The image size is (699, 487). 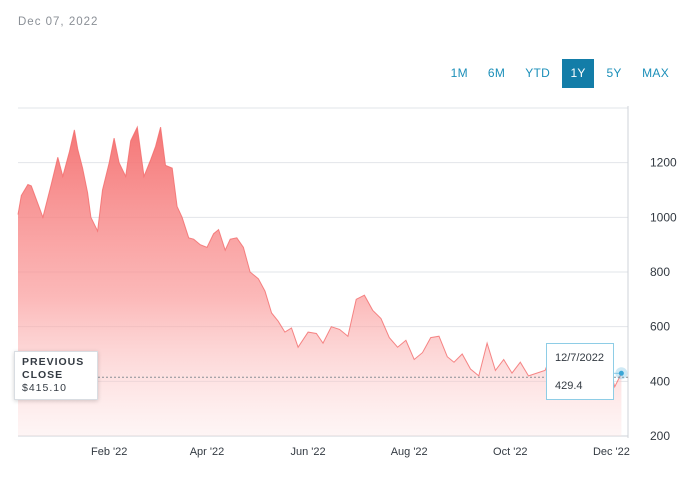 I want to click on range-tab-ytd: YTD, so click(x=538, y=73).